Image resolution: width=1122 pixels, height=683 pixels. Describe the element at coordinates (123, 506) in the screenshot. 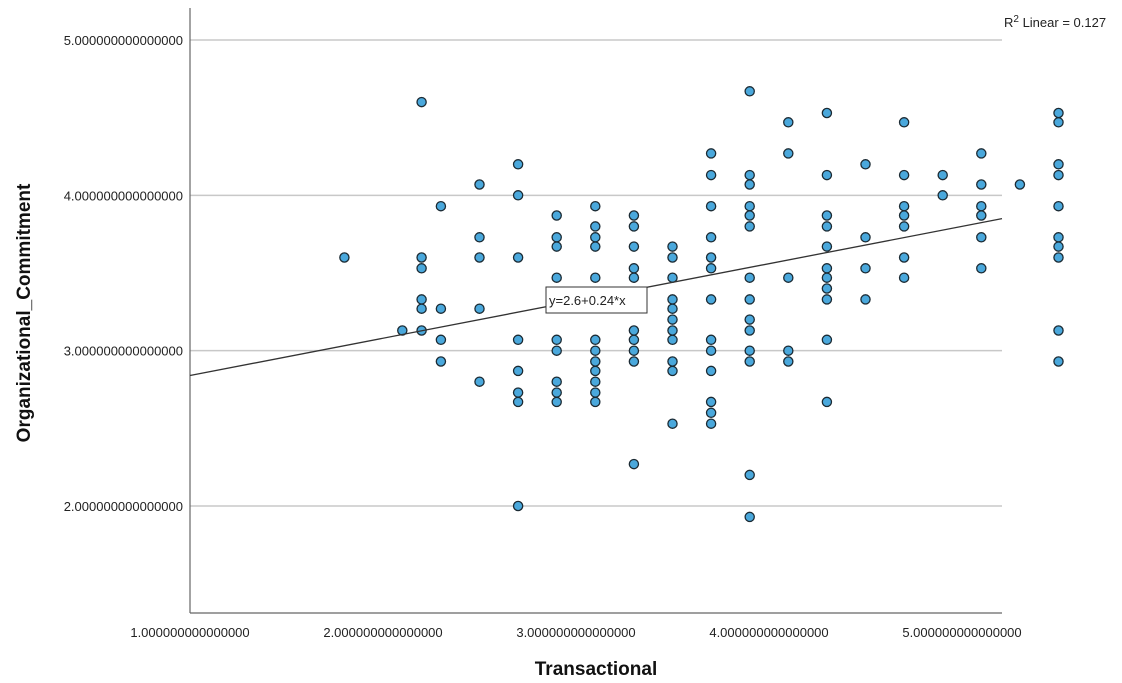

I see `y-tick-label: 2.000000000000000` at that location.